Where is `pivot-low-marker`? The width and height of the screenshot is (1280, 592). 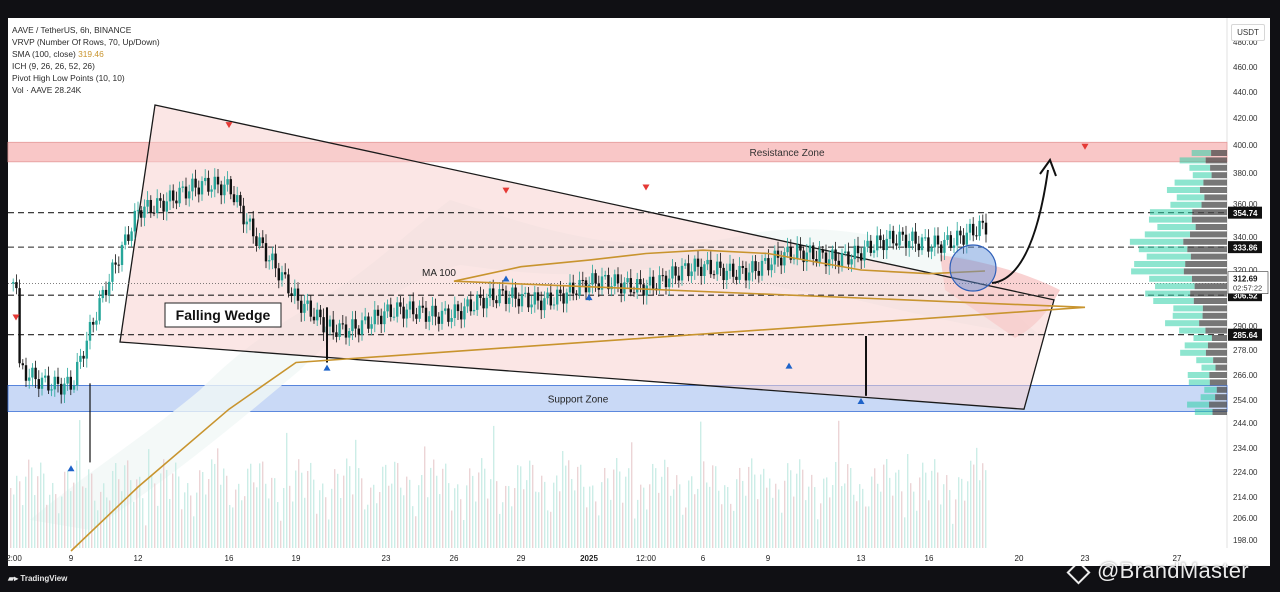
pivot-low-marker is located at coordinates (71, 468).